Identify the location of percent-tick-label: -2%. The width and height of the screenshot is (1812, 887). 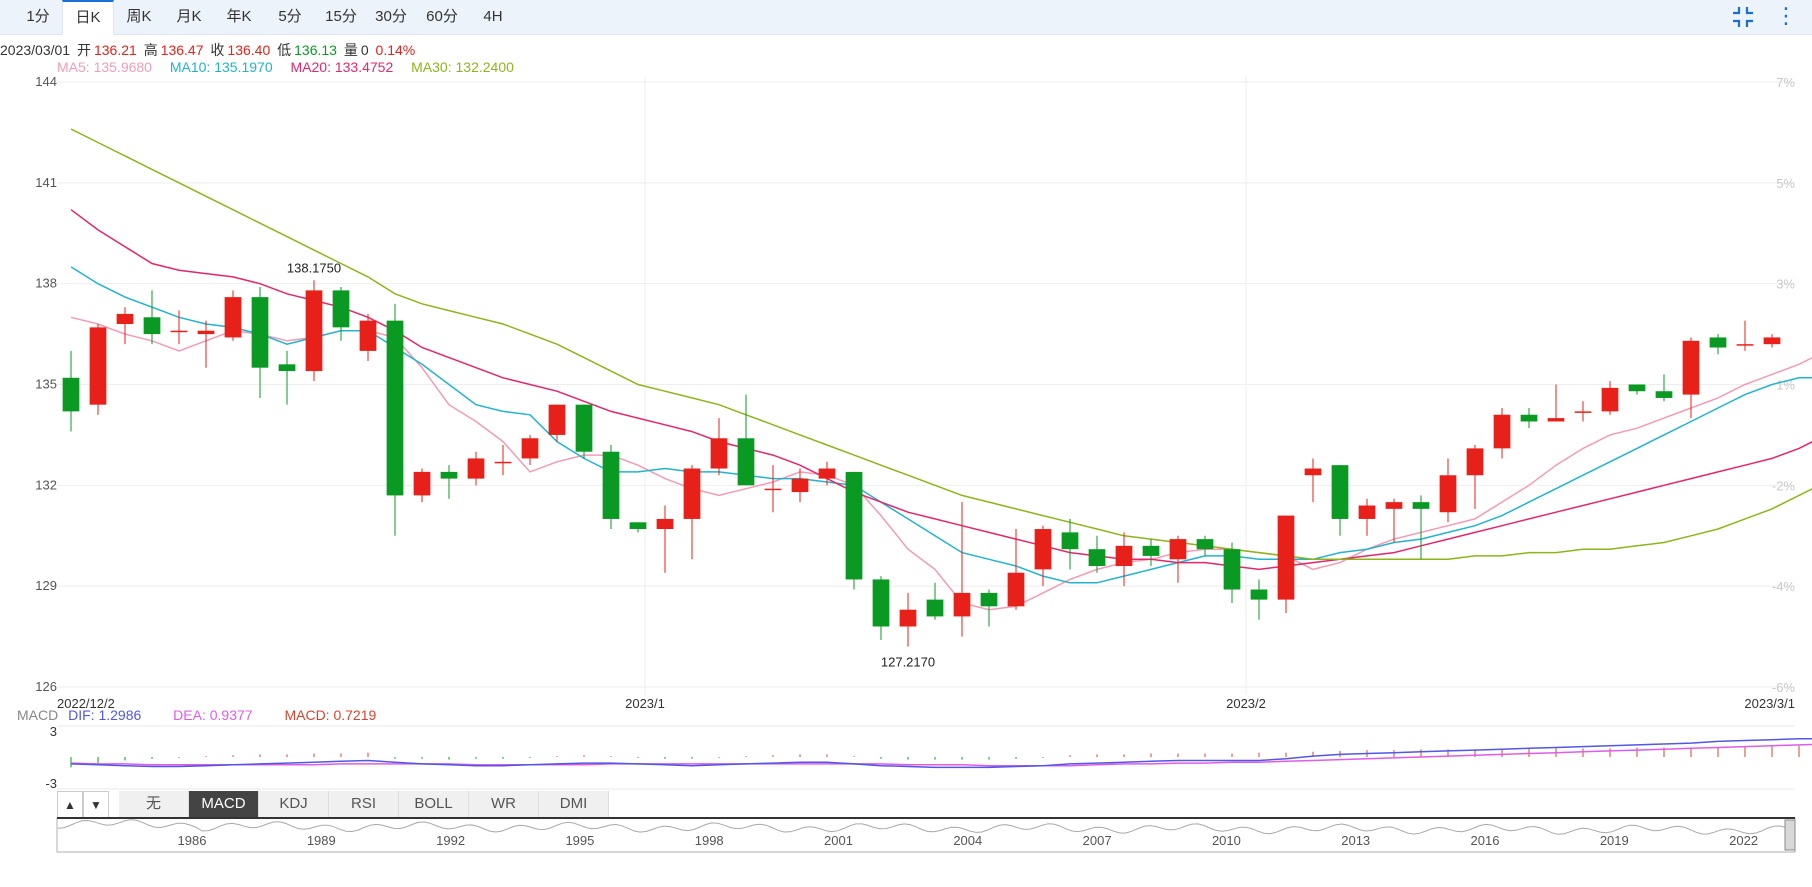
(1784, 485).